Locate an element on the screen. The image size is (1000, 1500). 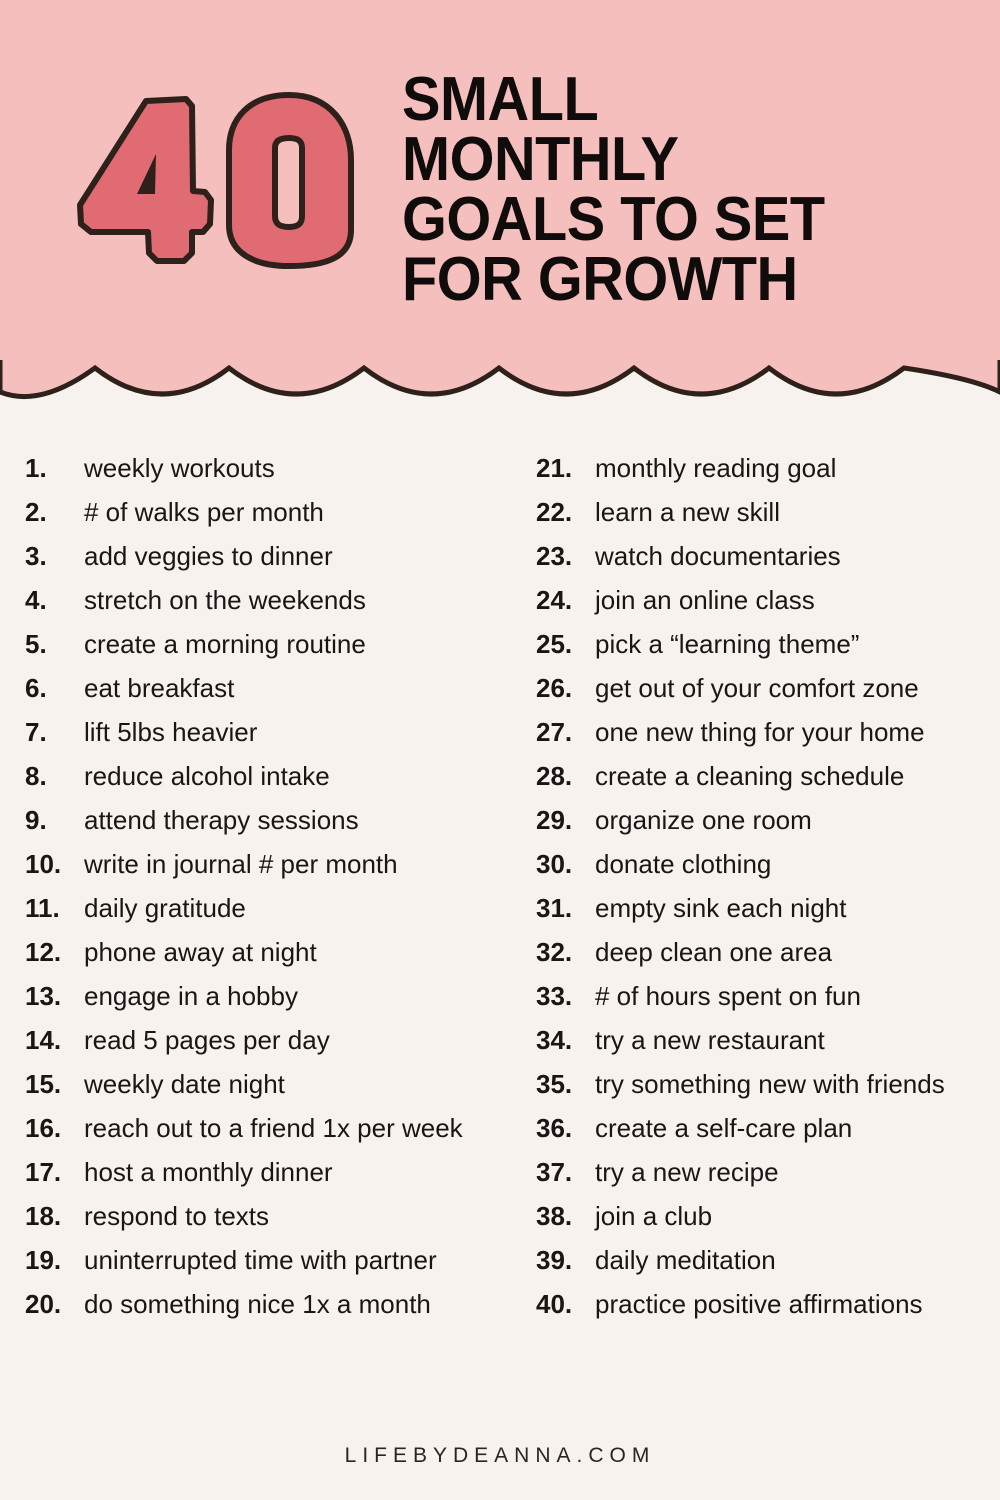
goal-text: get out of your comfort zone is located at coordinates (757, 688).